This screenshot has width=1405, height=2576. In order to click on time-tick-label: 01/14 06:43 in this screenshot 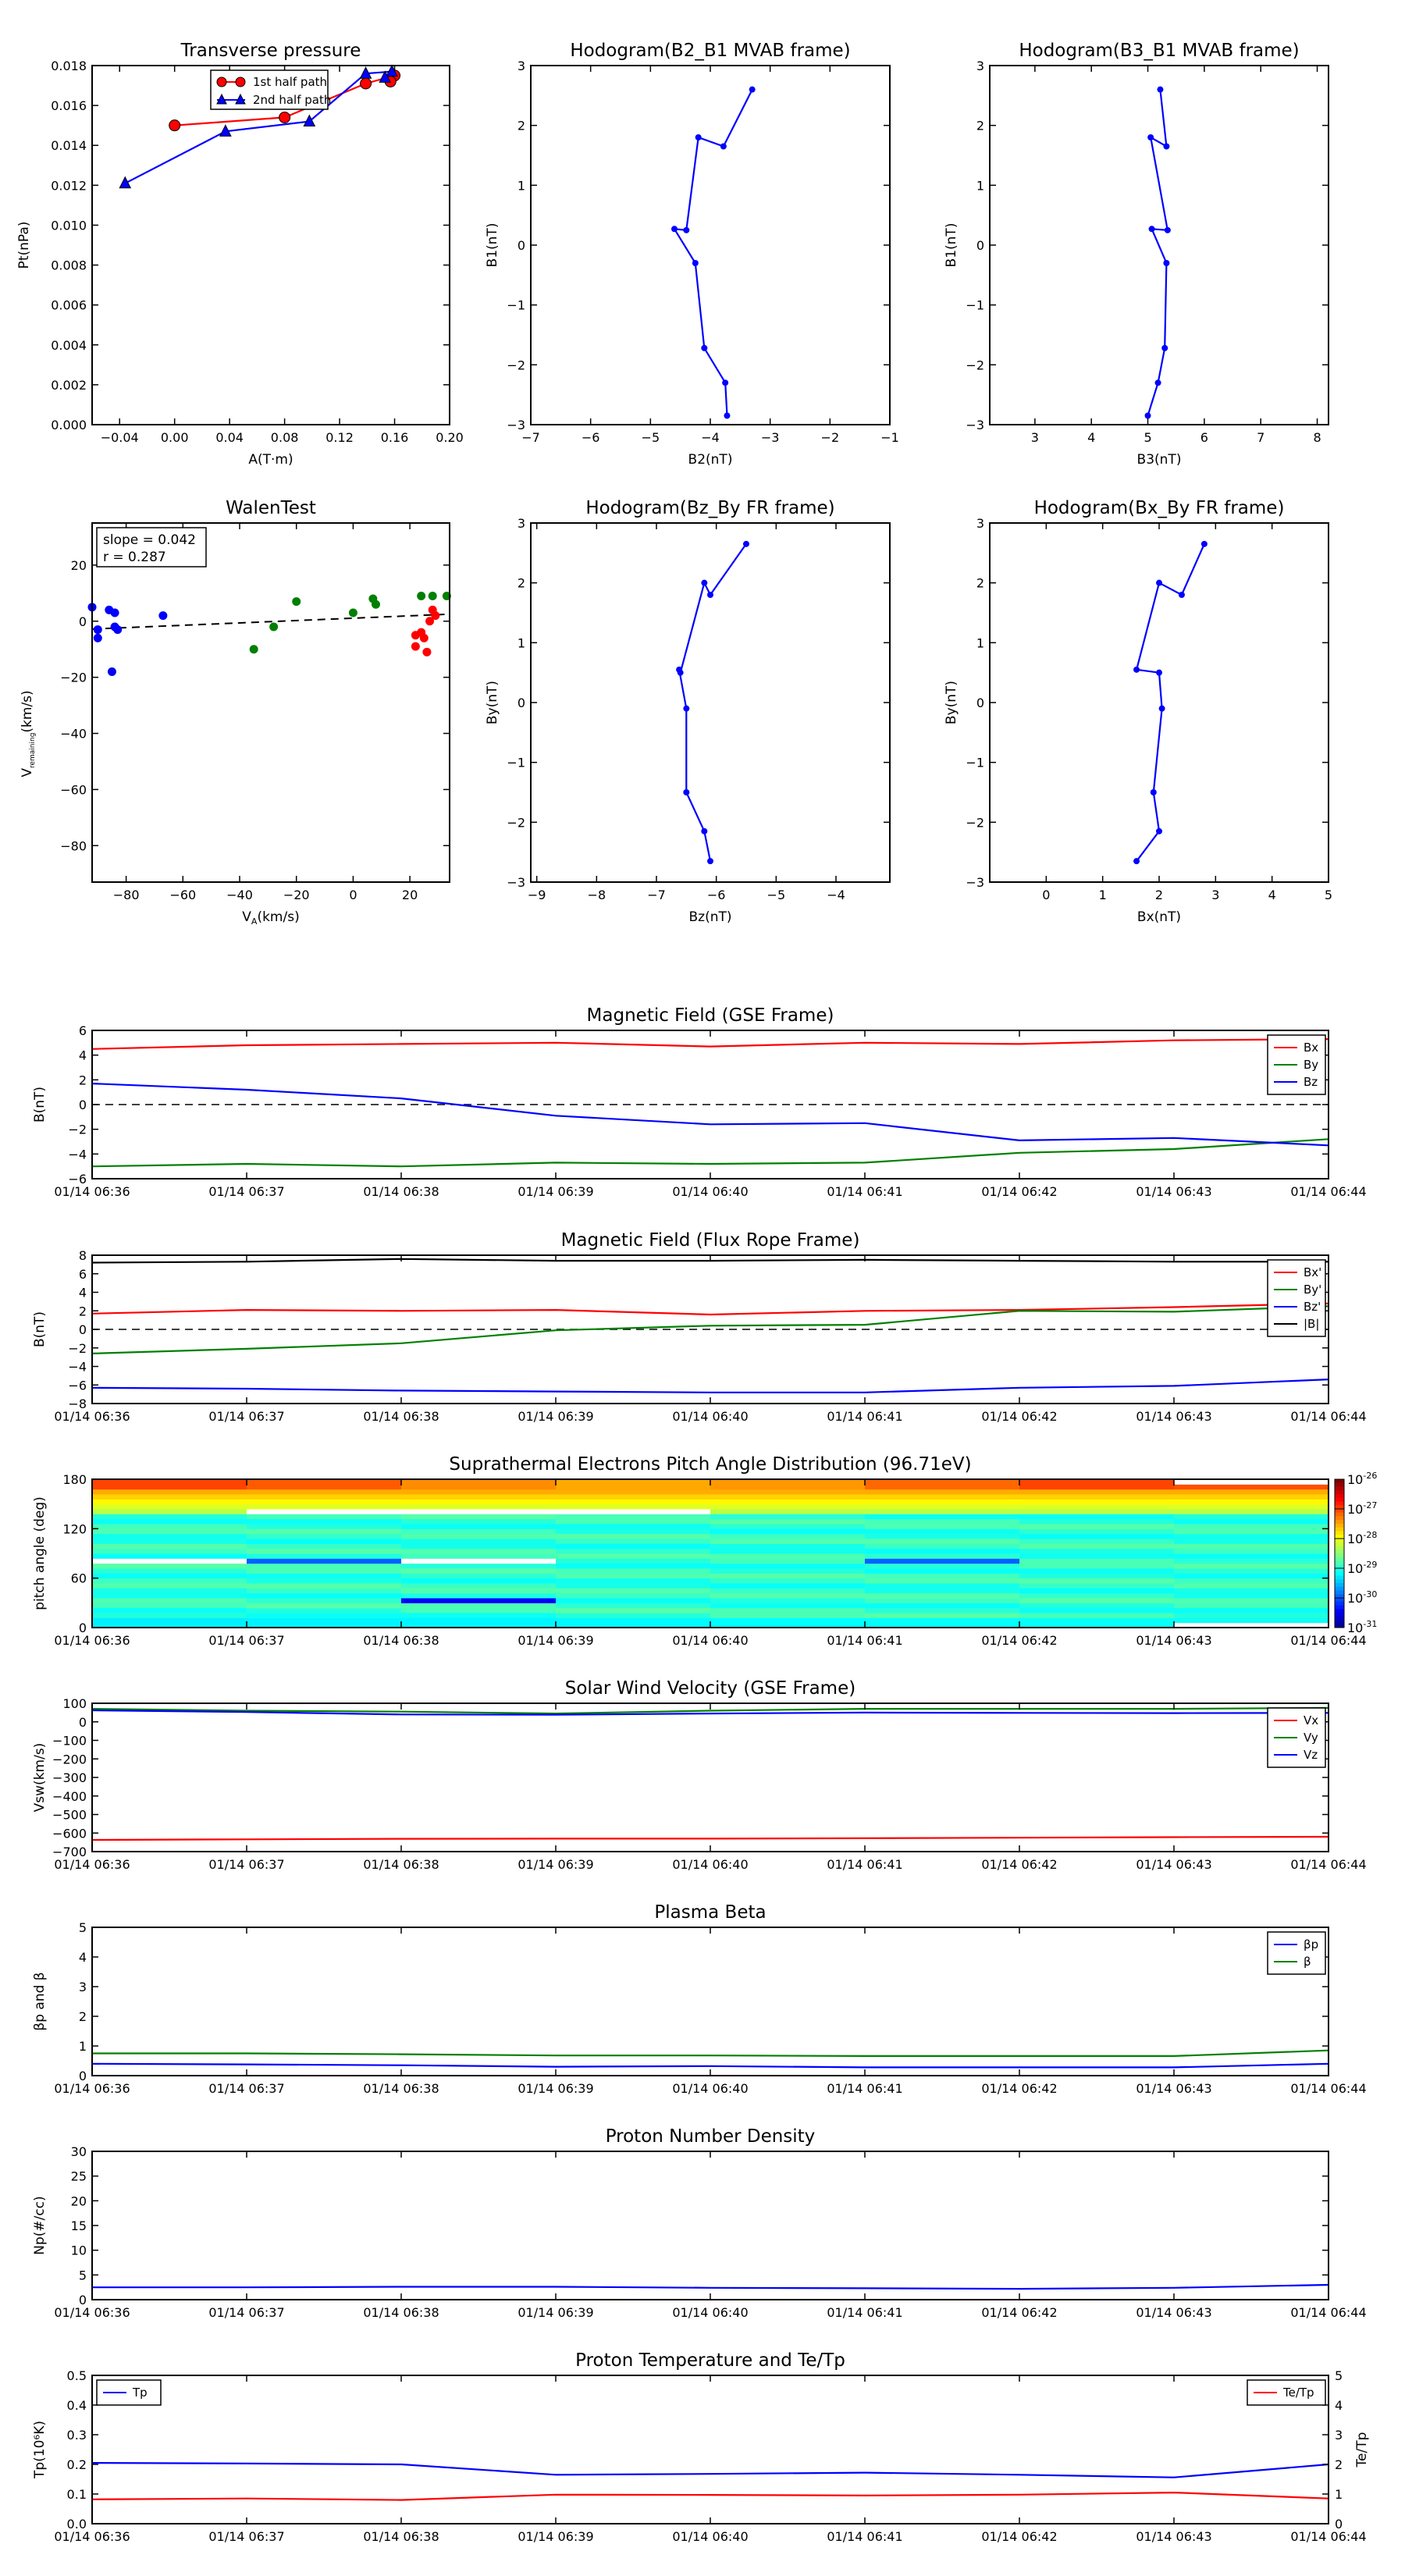, I will do `click(1173, 2312)`.